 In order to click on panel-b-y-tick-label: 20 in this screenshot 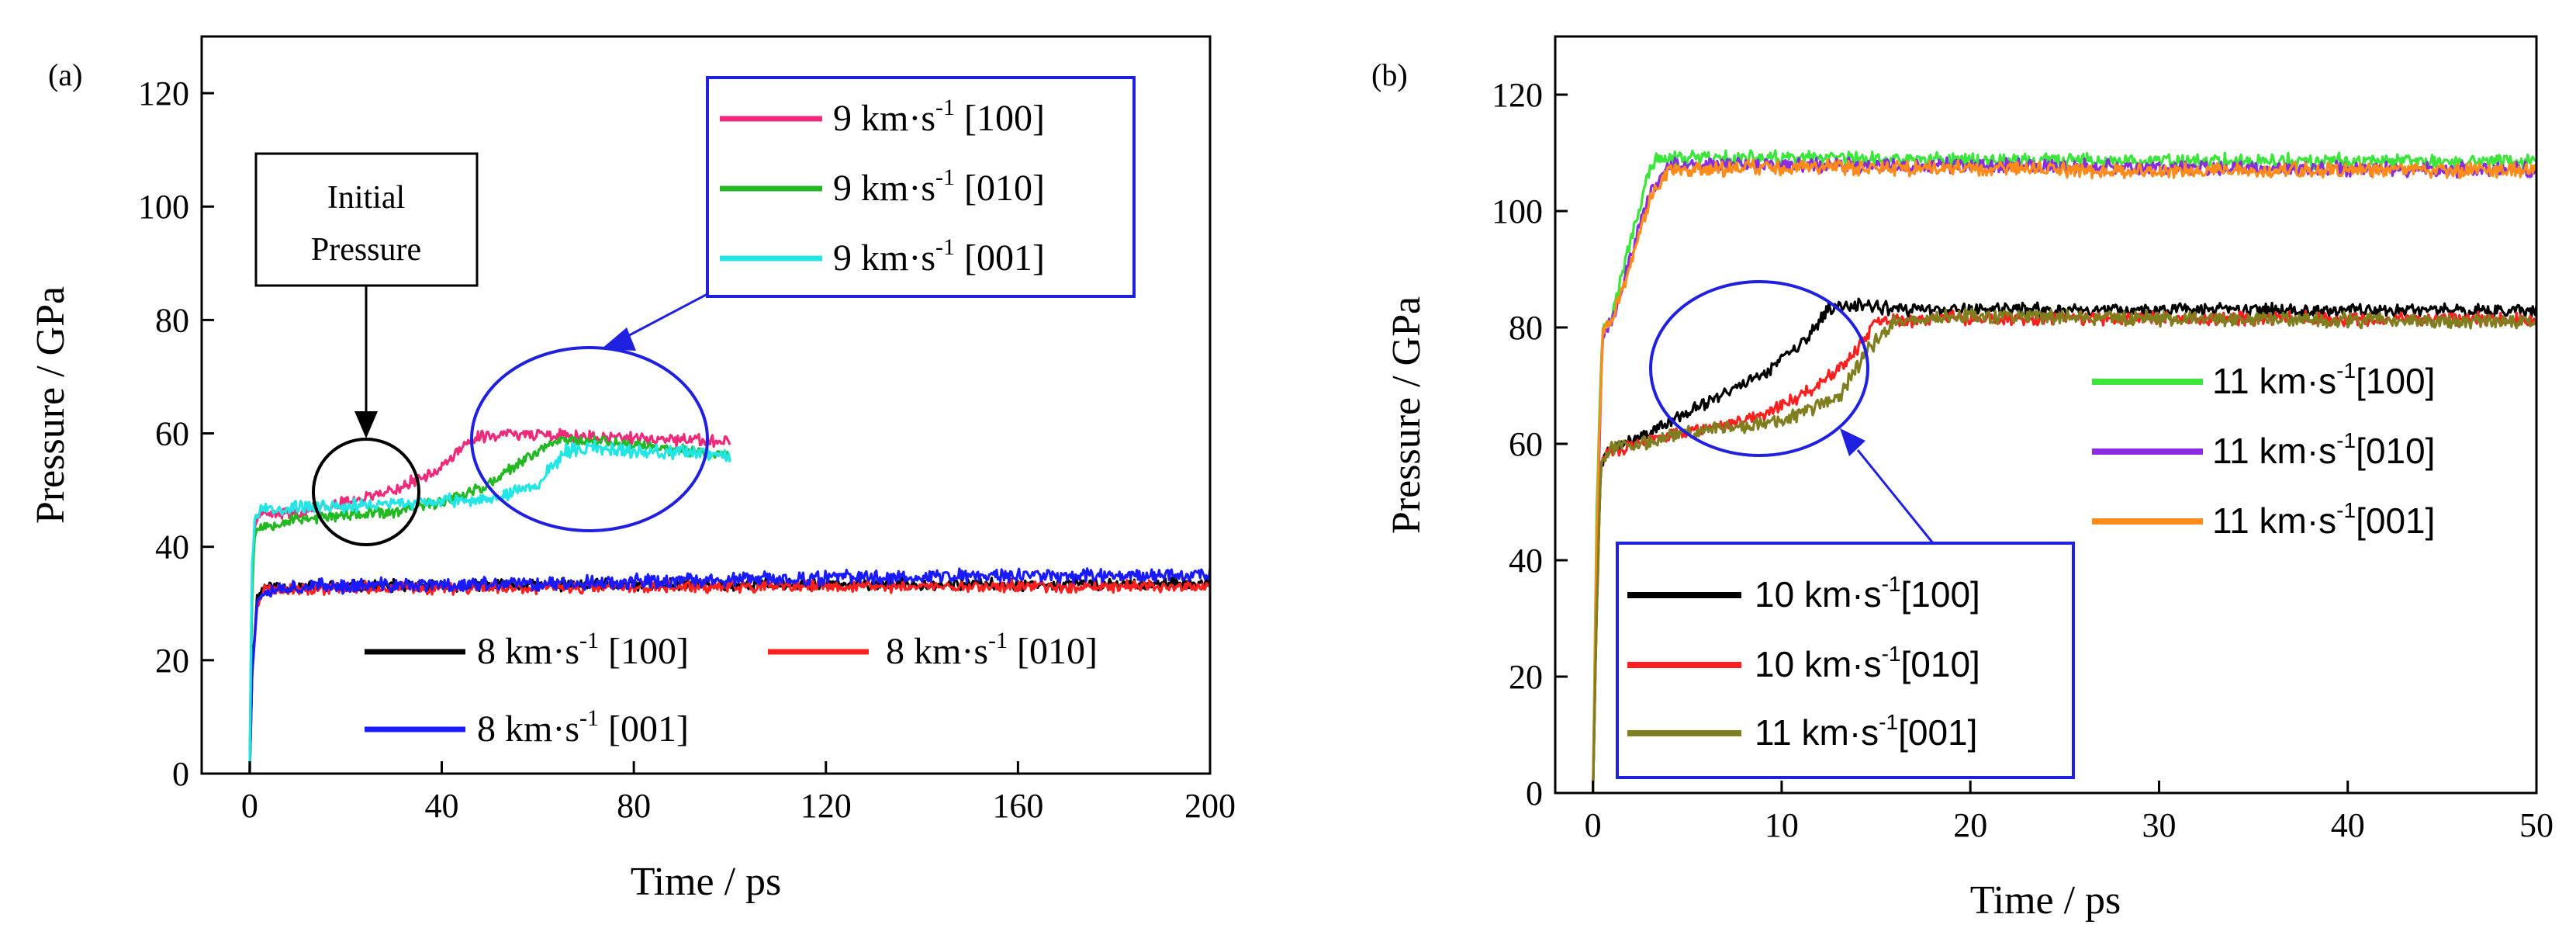, I will do `click(1526, 677)`.